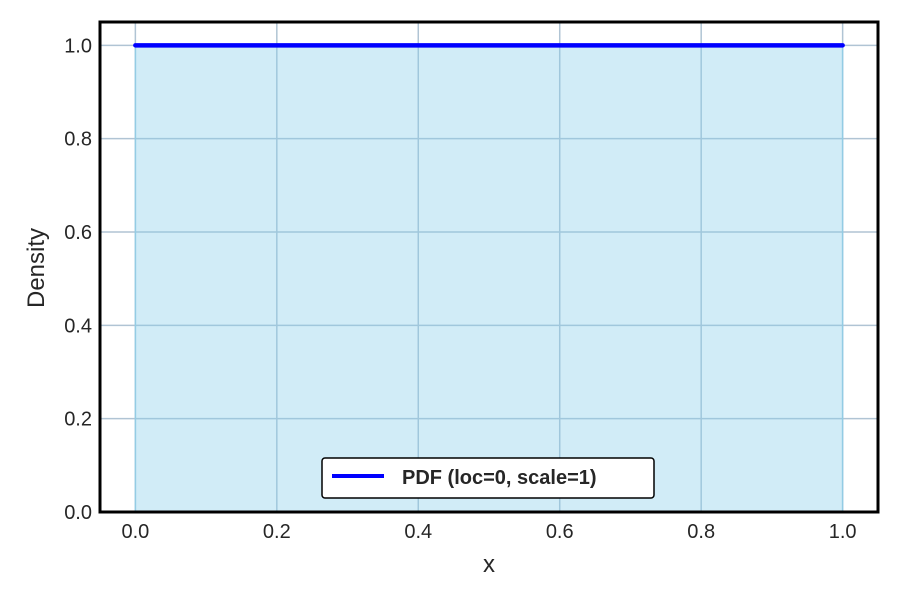  I want to click on y-tick-label: 0.0, so click(78, 513).